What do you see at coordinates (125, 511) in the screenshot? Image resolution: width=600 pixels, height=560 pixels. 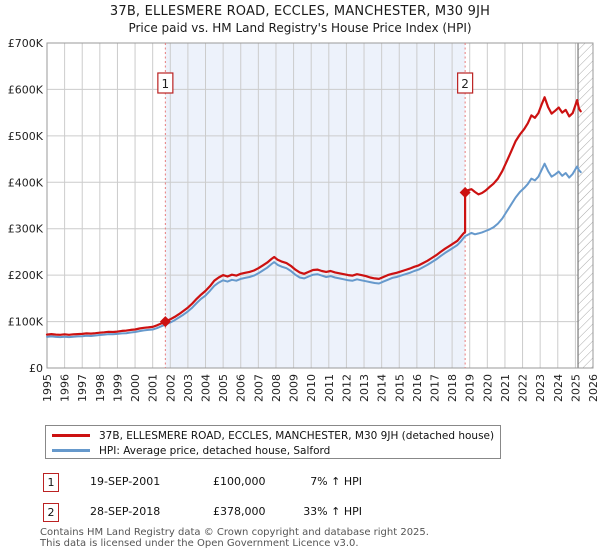 I see `sale-2-date: 28-SEP-2018` at bounding box center [125, 511].